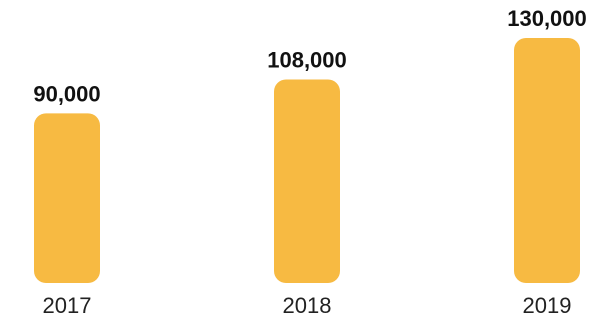 This screenshot has height=322, width=610. What do you see at coordinates (66, 93) in the screenshot?
I see `data-label-2017: 90,000` at bounding box center [66, 93].